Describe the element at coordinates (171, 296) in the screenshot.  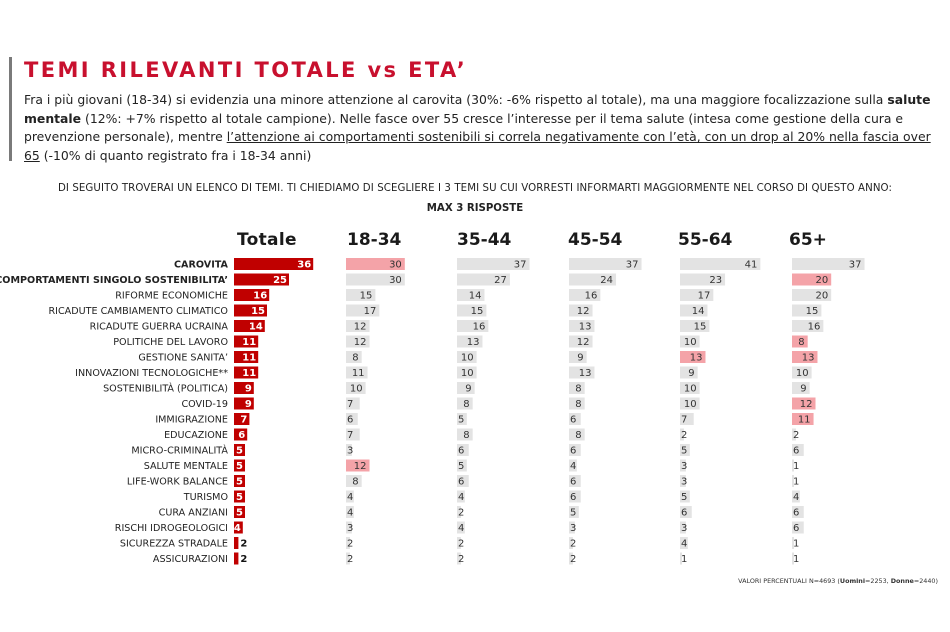
I see `category-label-riforme-economiche: RIFORME ECONOMICHE` at that location.